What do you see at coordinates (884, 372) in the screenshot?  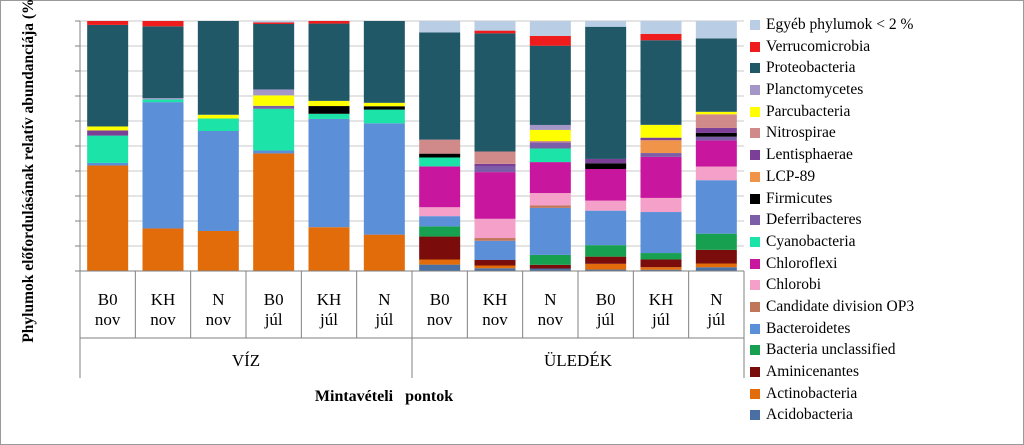 I see `legend-item: Aminicenantes` at bounding box center [884, 372].